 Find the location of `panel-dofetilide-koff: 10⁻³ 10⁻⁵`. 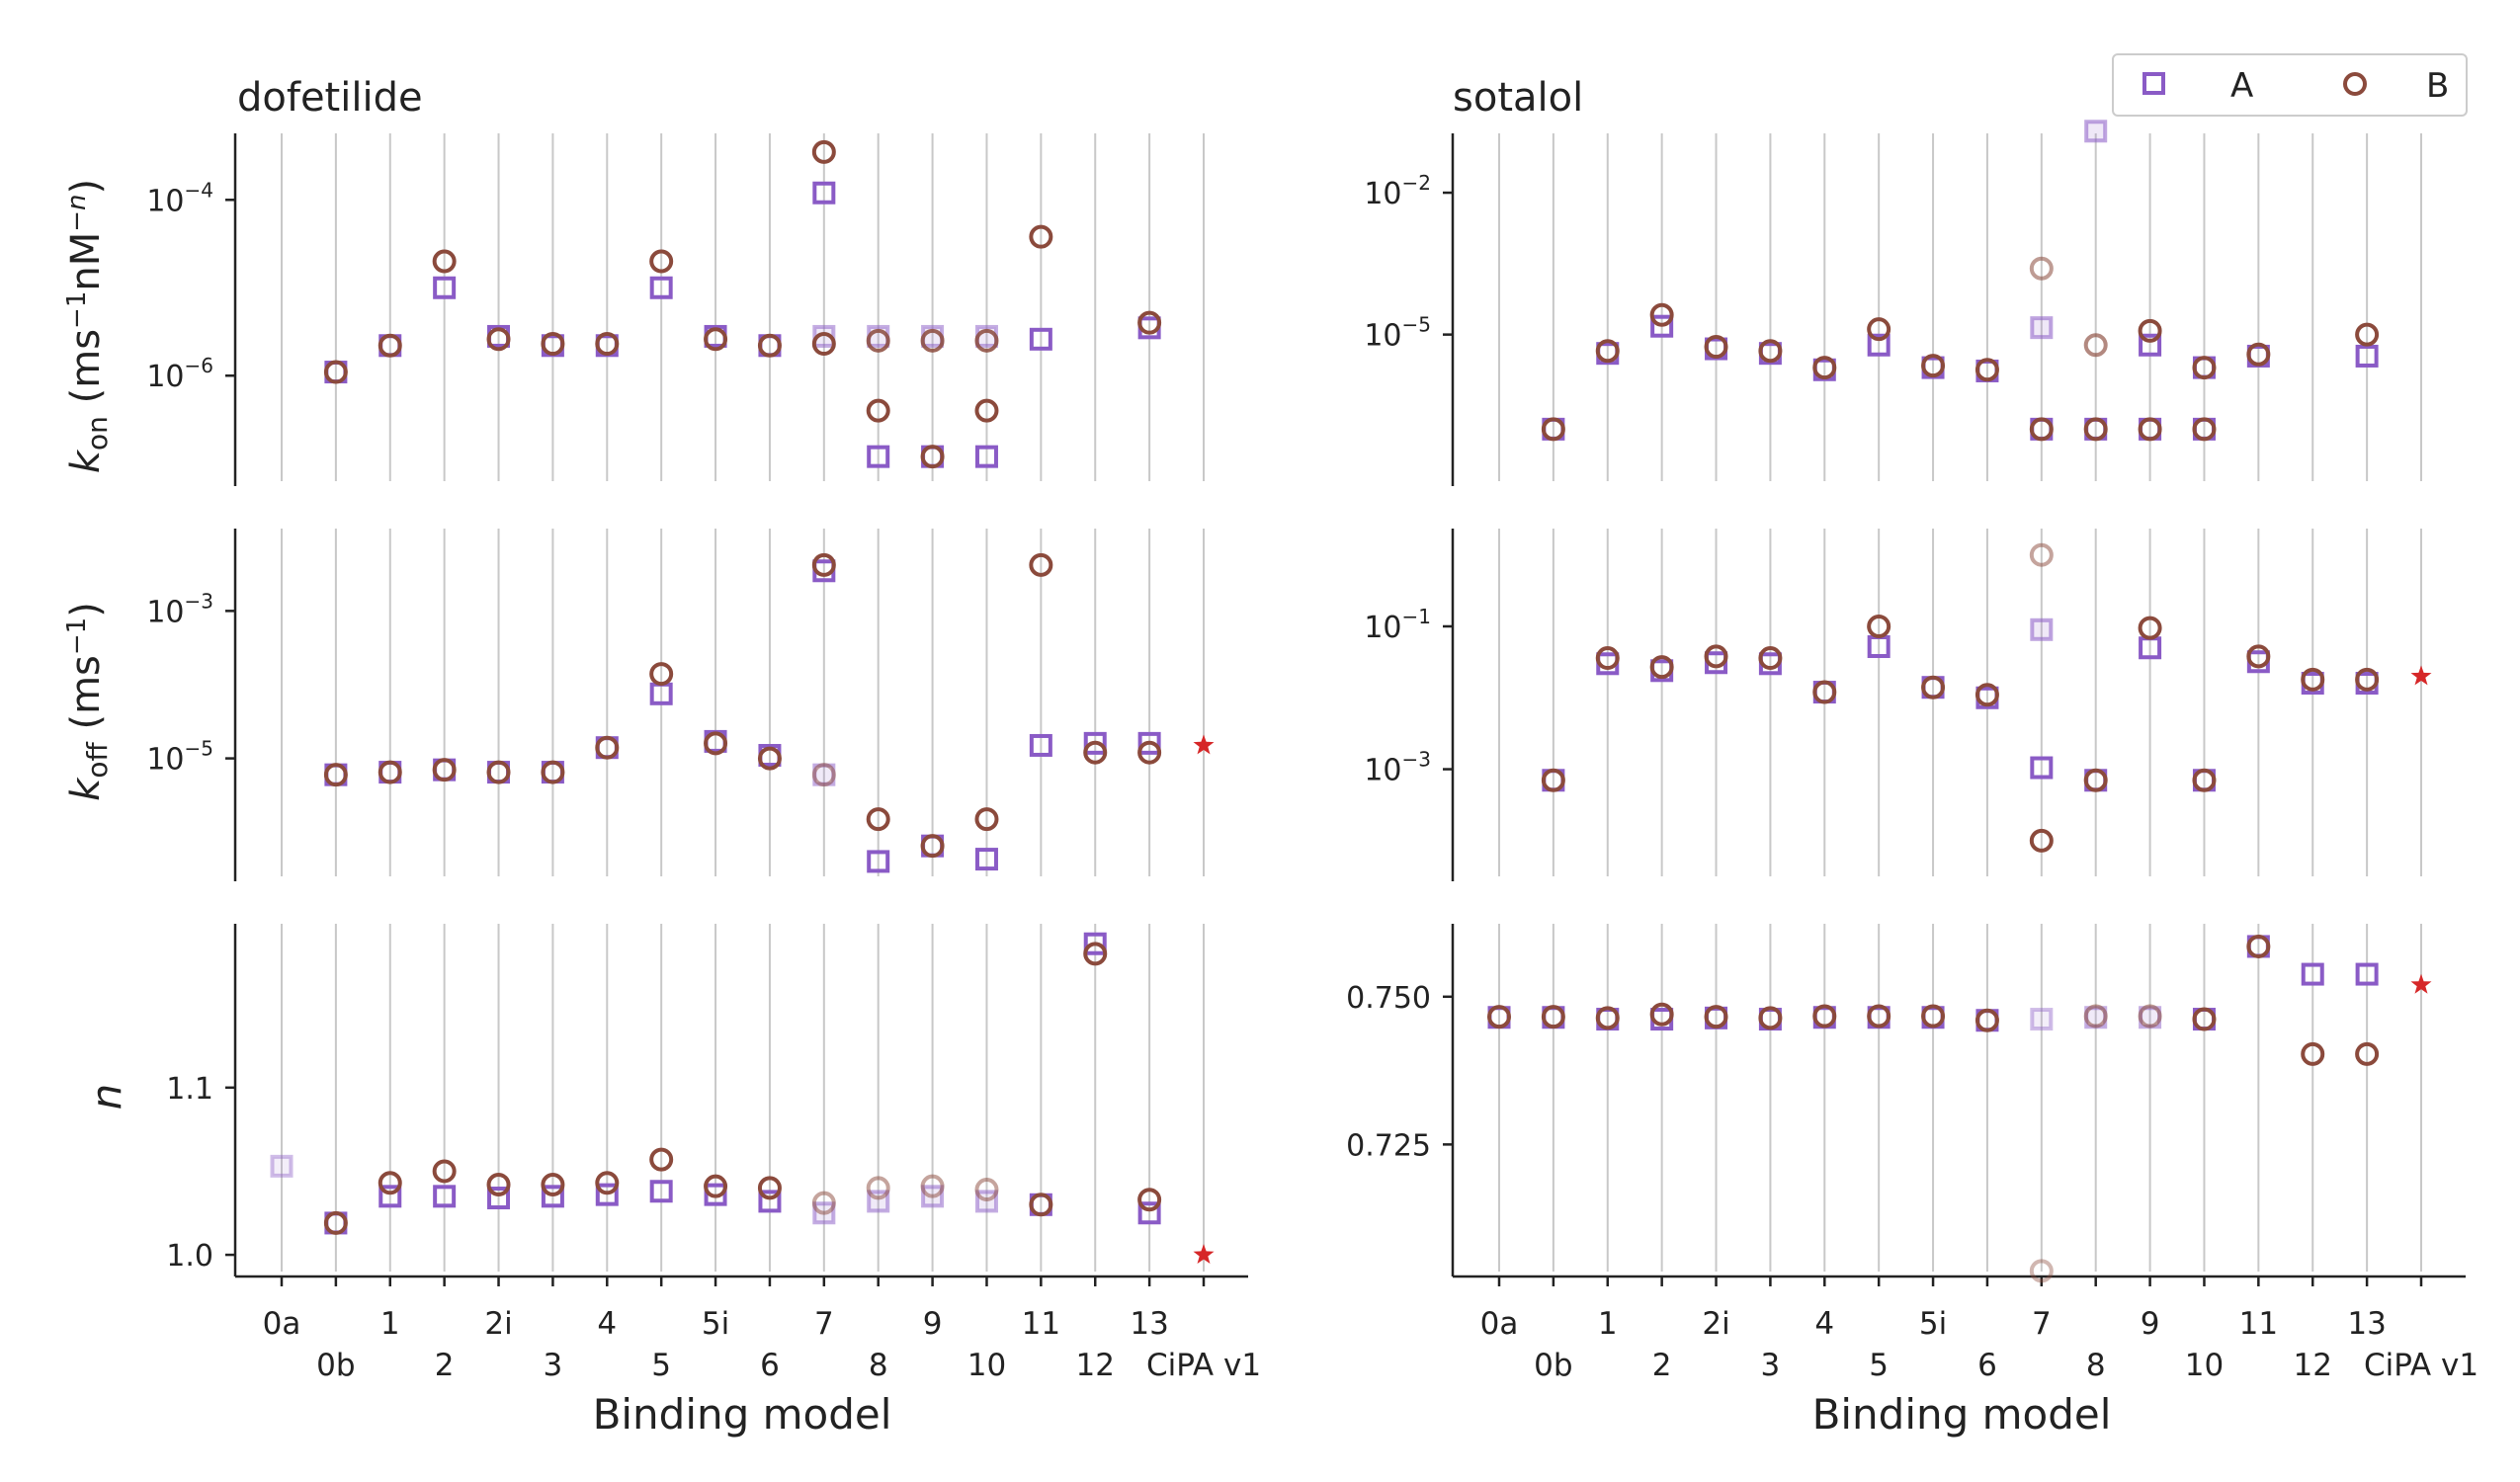

panel-dofetilide-koff: 10⁻³ 10⁻⁵ is located at coordinates (680, 705).